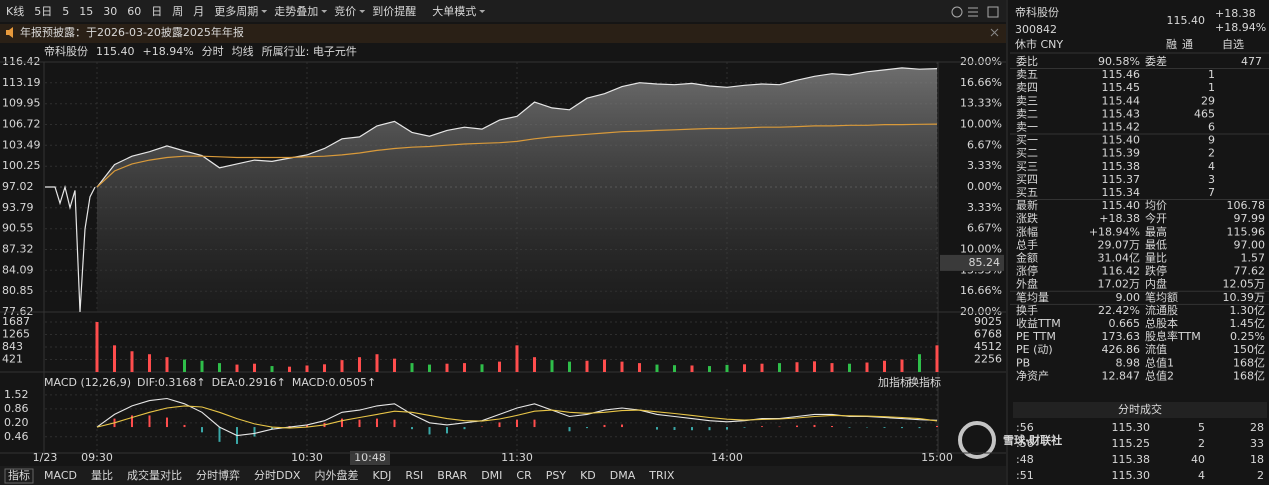 This screenshot has width=1269, height=485. I want to click on stat-label: 最高, so click(1156, 231).